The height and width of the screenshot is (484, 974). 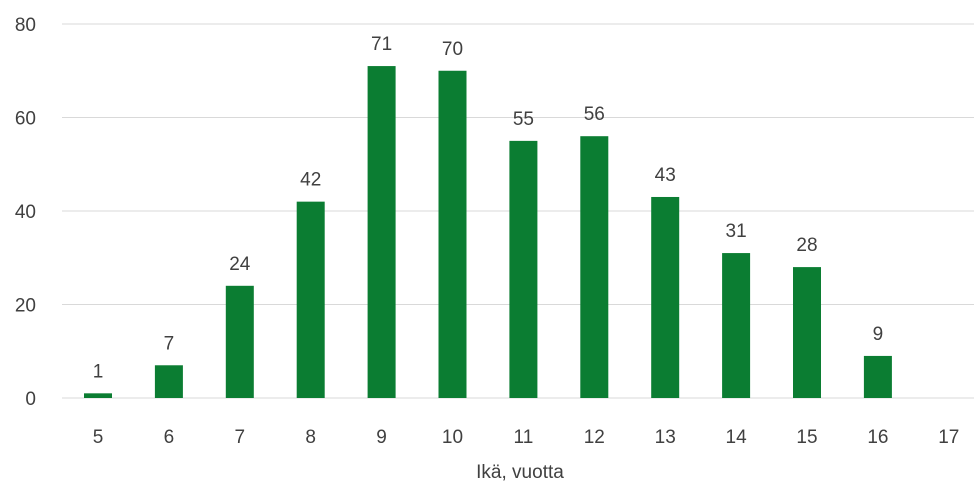 I want to click on data-label: 28, so click(x=806, y=245).